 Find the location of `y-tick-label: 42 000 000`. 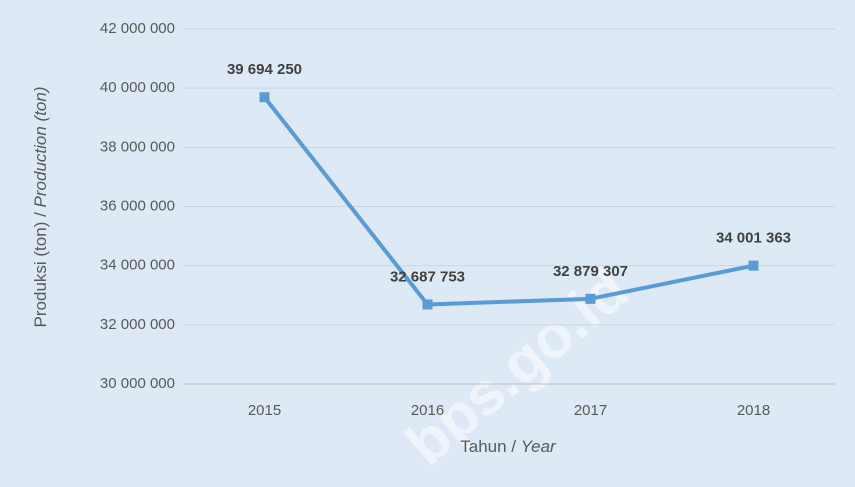

y-tick-label: 42 000 000 is located at coordinates (137, 28).